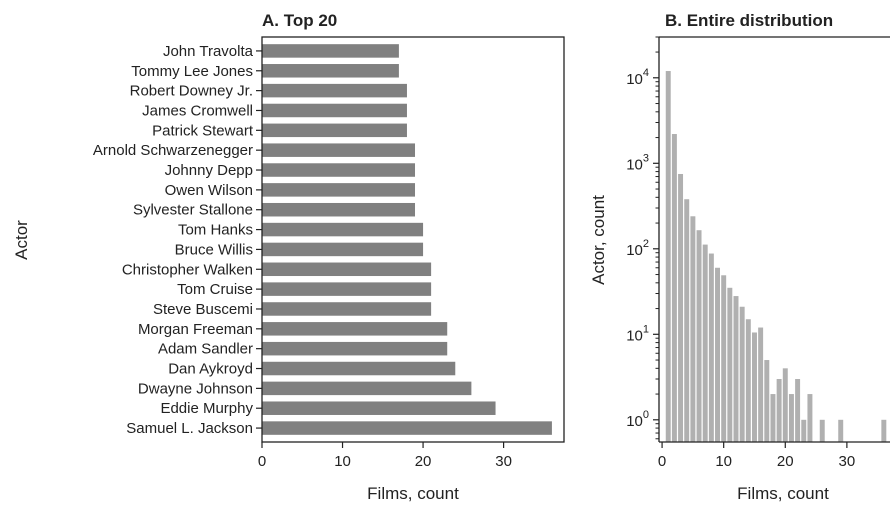 The width and height of the screenshot is (890, 507). Describe the element at coordinates (215, 289) in the screenshot. I see `actor-label: Tom Cruise` at that location.